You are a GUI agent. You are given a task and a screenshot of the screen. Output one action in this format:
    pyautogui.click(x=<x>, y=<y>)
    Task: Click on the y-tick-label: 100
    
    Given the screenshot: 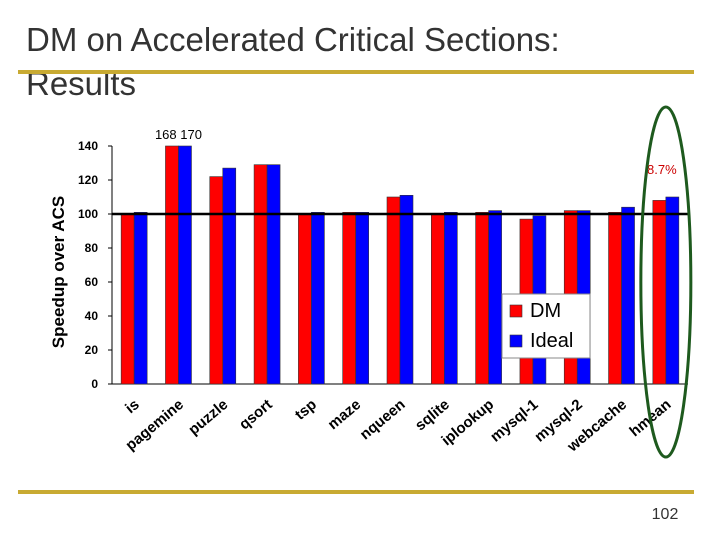 What is the action you would take?
    pyautogui.click(x=88, y=214)
    